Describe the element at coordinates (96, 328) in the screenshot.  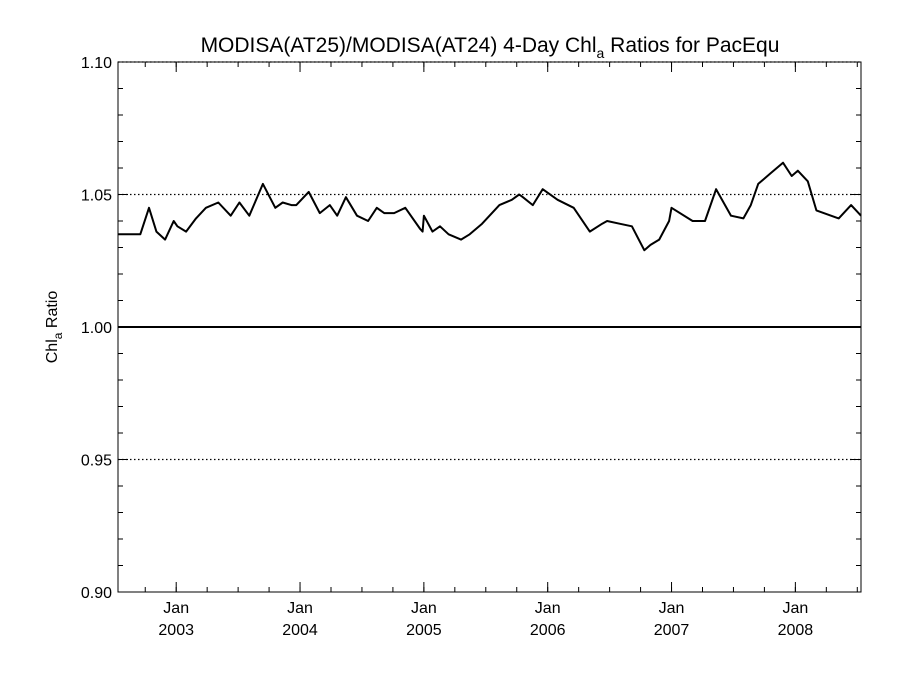
I see `y-tick-label: 1.00` at that location.